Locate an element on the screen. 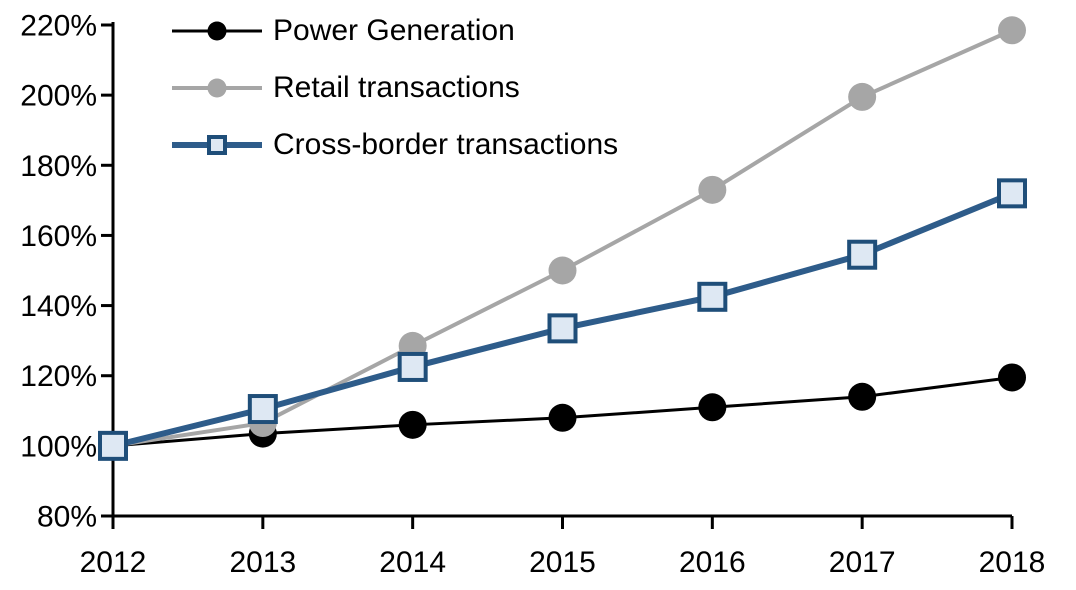  power-generation-line-marker-icon is located at coordinates (217, 31).